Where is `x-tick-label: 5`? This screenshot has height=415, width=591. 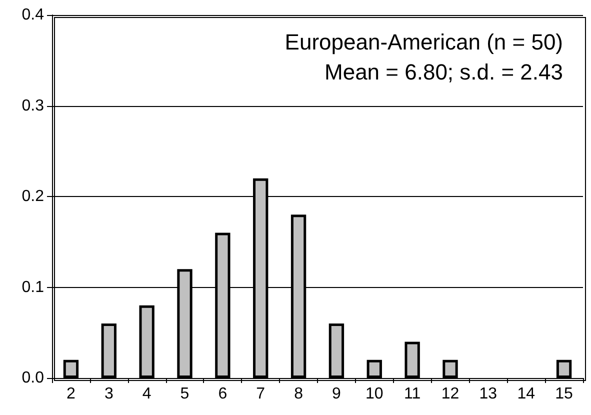
x-tick-label: 5 is located at coordinates (185, 394).